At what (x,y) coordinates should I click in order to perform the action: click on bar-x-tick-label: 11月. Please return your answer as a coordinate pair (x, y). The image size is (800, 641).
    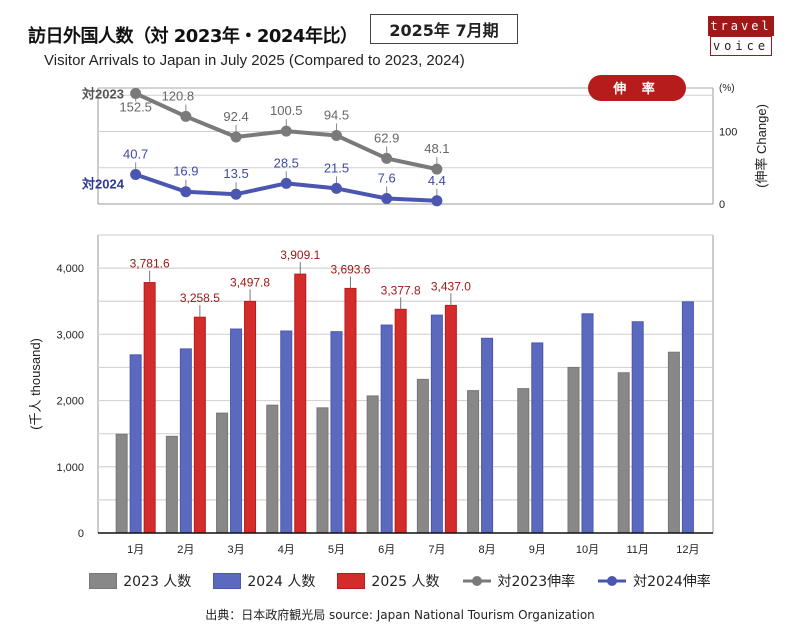
    Looking at the image, I should click on (637, 550).